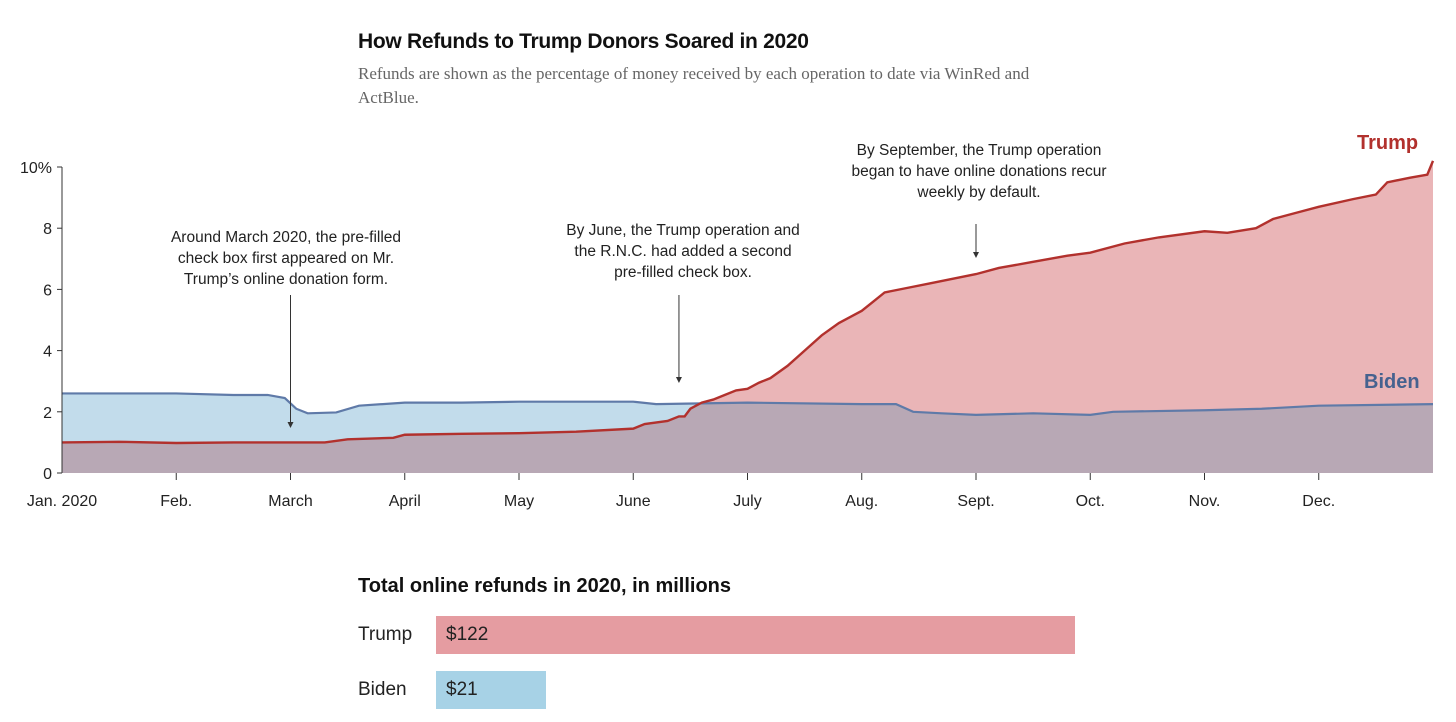 Image resolution: width=1456 pixels, height=722 pixels. Describe the element at coordinates (748, 404) in the screenshot. I see `biden-line` at that location.